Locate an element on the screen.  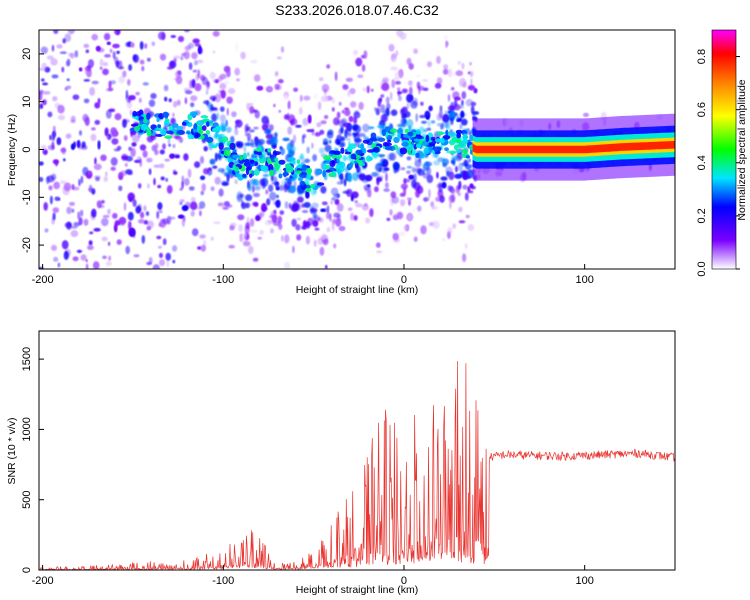
snr-x-tick-label: 0 is located at coordinates (404, 581).